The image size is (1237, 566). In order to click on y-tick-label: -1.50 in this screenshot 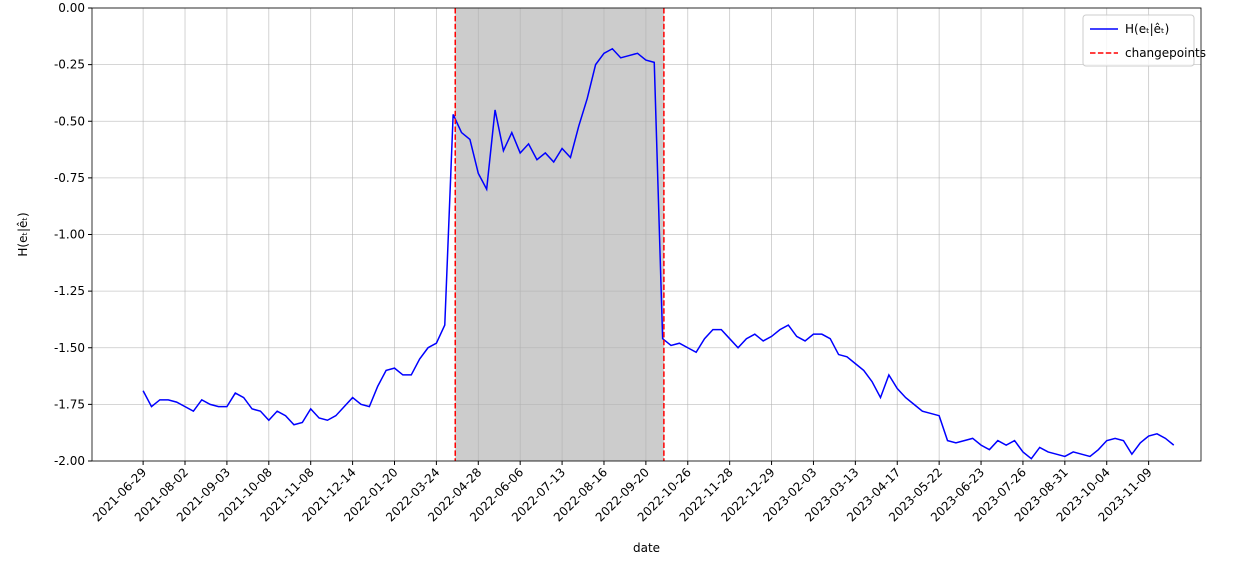, I will do `click(69, 348)`.